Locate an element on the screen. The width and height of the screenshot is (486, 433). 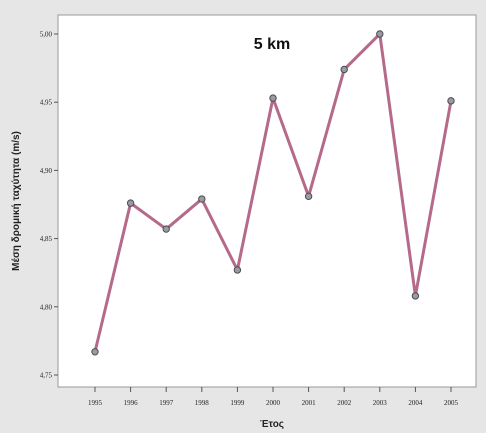
x-tick-label: 2004 is located at coordinates (415, 403).